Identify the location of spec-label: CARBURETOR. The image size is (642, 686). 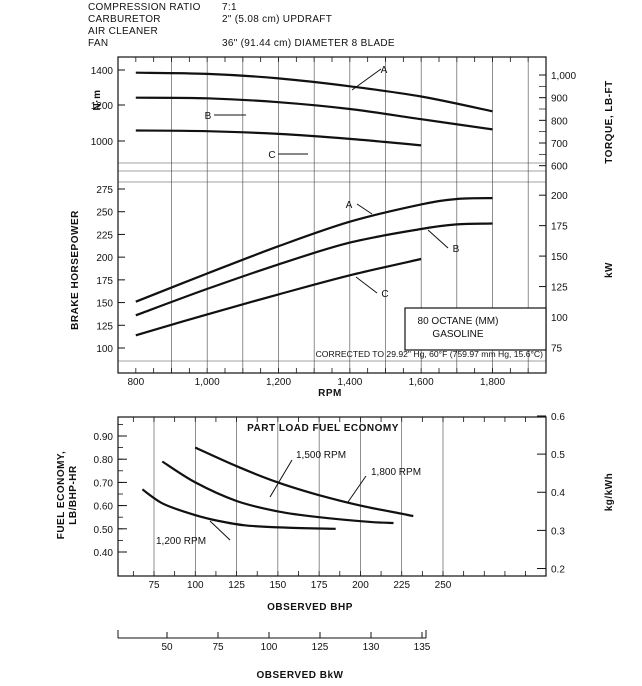
(124, 19).